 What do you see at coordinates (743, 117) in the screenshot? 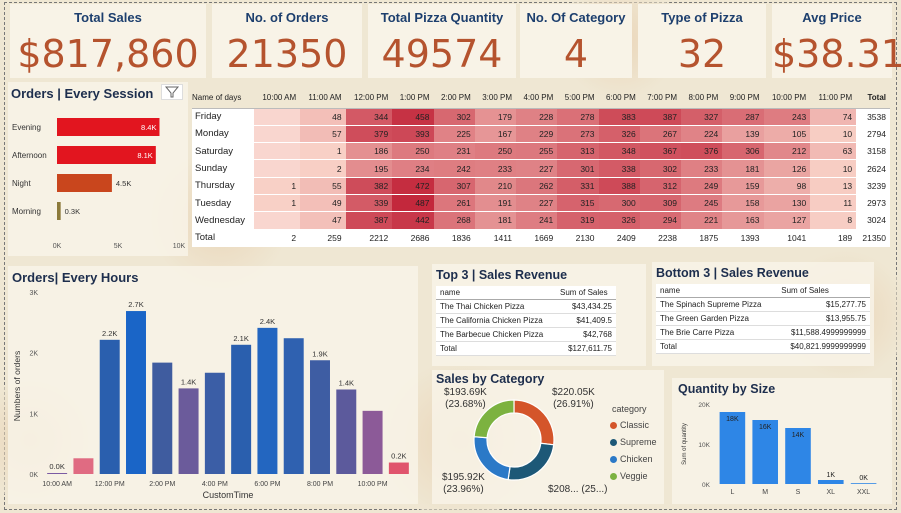
I see `matrix-cell: 287` at bounding box center [743, 117].